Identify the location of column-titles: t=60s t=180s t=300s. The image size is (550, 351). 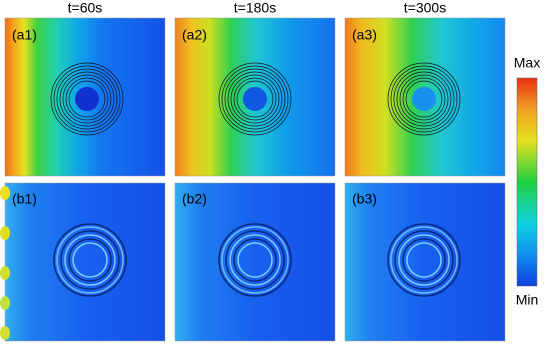
(257, 8).